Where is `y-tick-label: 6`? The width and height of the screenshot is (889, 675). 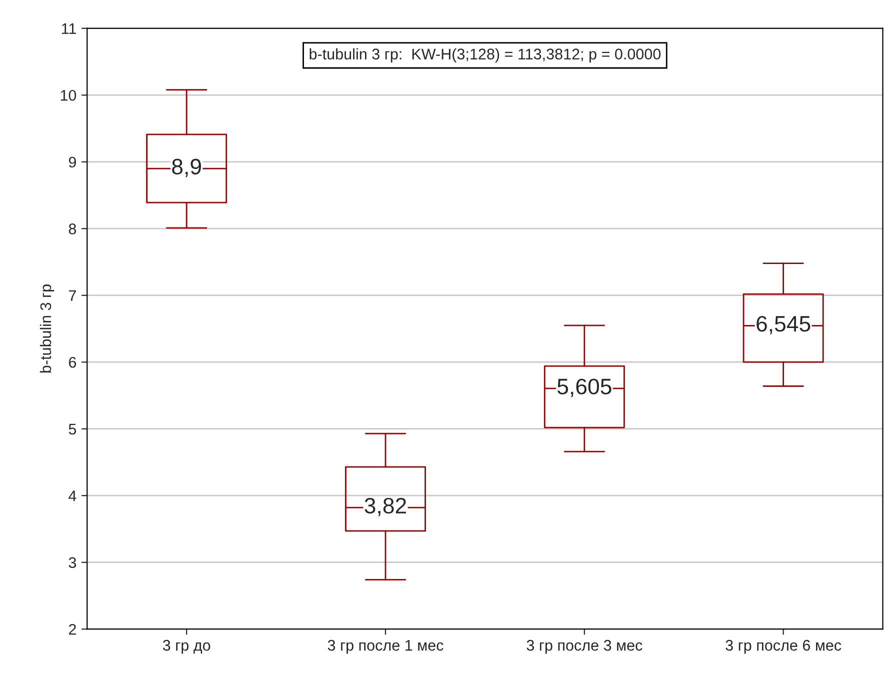
y-tick-label: 6 is located at coordinates (72, 362).